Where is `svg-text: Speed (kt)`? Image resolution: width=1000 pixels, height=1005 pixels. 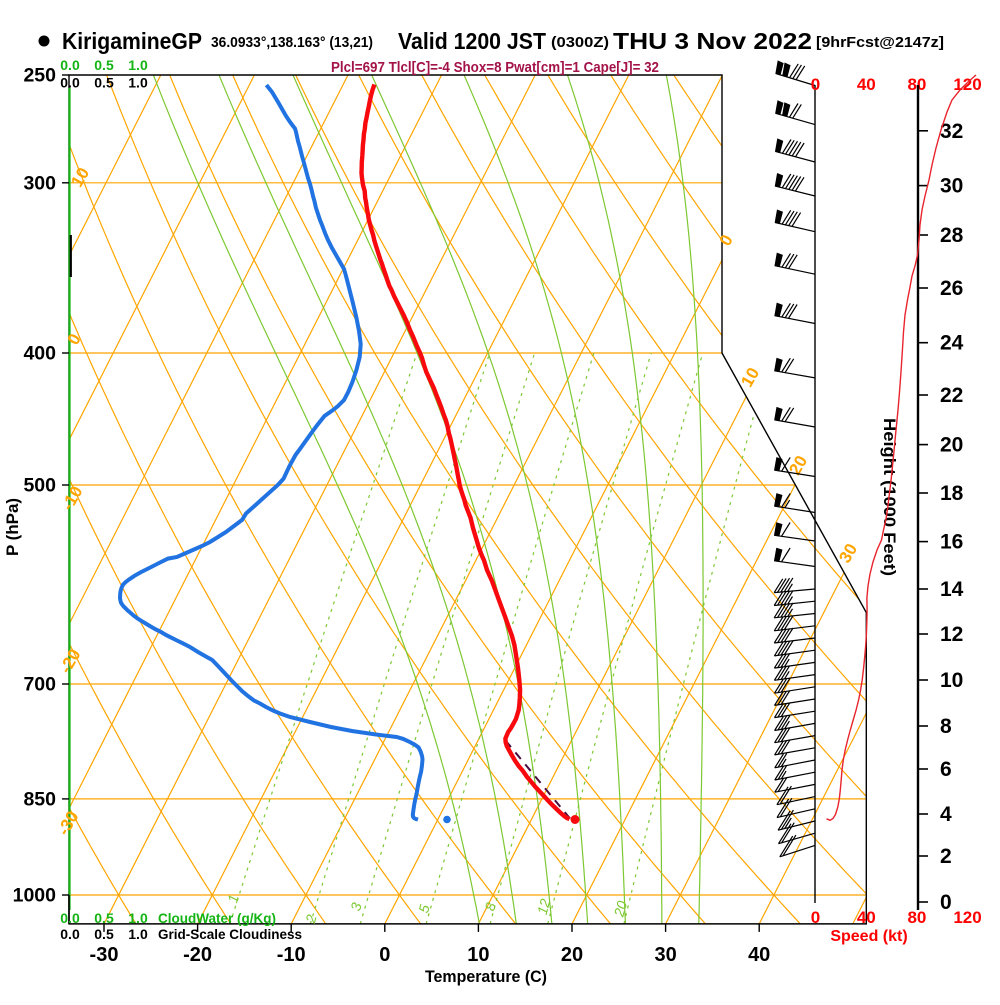 svg-text: Speed (kt) is located at coordinates (868, 936).